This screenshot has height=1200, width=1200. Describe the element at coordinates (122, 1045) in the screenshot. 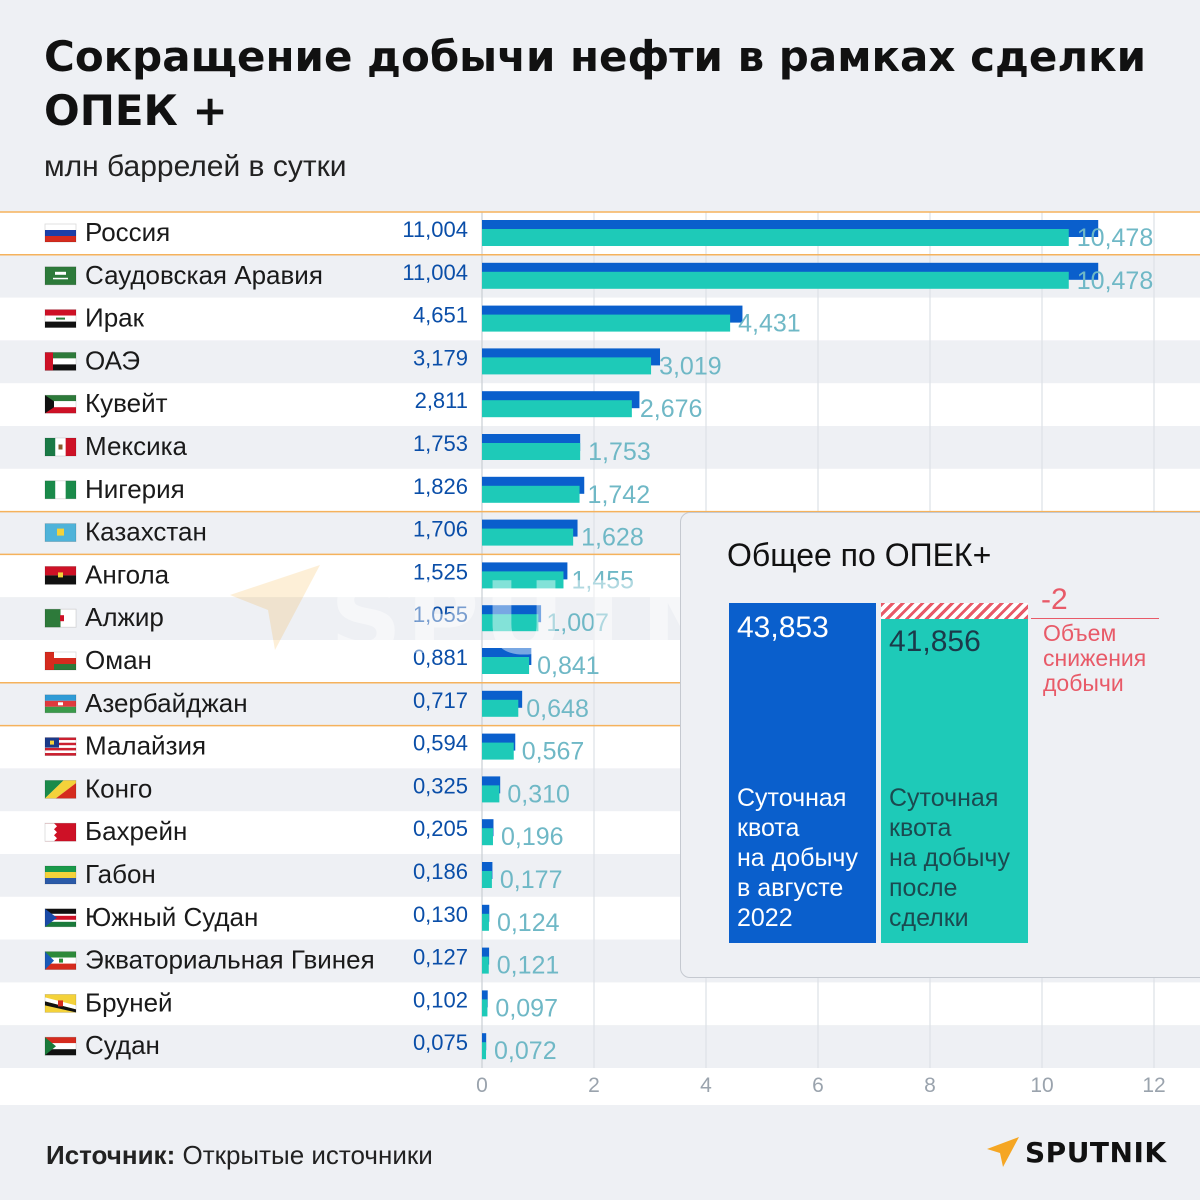

I see `country-label: Судан` at that location.